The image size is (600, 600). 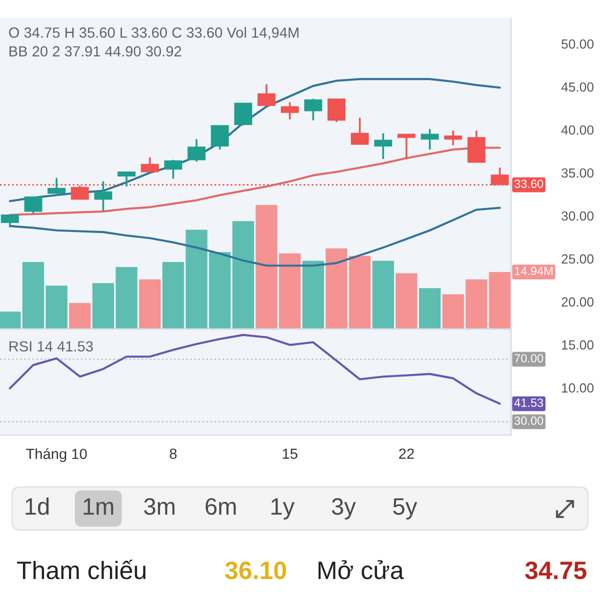 What do you see at coordinates (96, 51) in the screenshot?
I see `annotation: BB 20 2 37.91 44.90 30.92` at bounding box center [96, 51].